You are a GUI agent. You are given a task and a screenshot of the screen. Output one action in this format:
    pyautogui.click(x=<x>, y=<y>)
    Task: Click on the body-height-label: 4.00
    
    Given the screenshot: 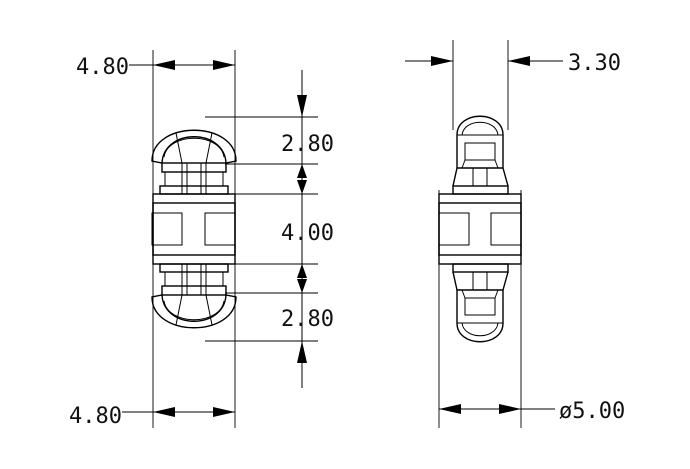 What is the action you would take?
    pyautogui.click(x=307, y=233)
    